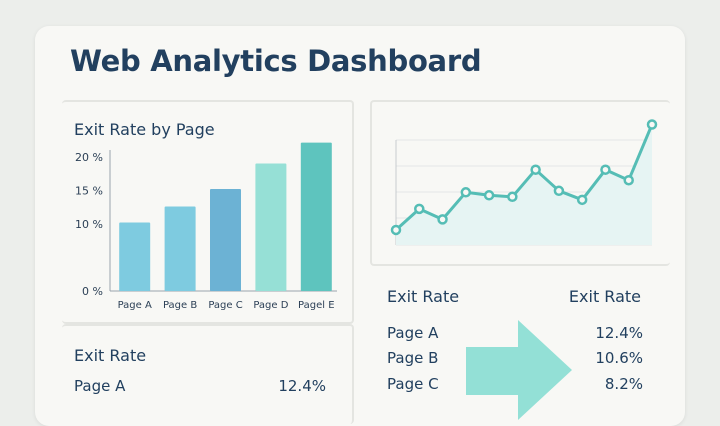 Image resolution: width=720 pixels, height=426 pixels. I want to click on table-left-header: Exit Rate, so click(110, 355).